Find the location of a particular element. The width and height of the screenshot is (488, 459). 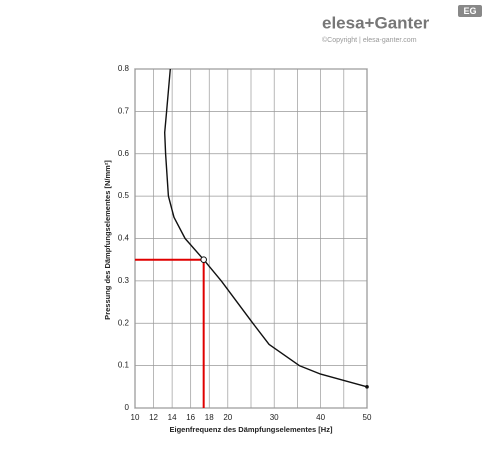

x-tick-label: 40 is located at coordinates (320, 417).